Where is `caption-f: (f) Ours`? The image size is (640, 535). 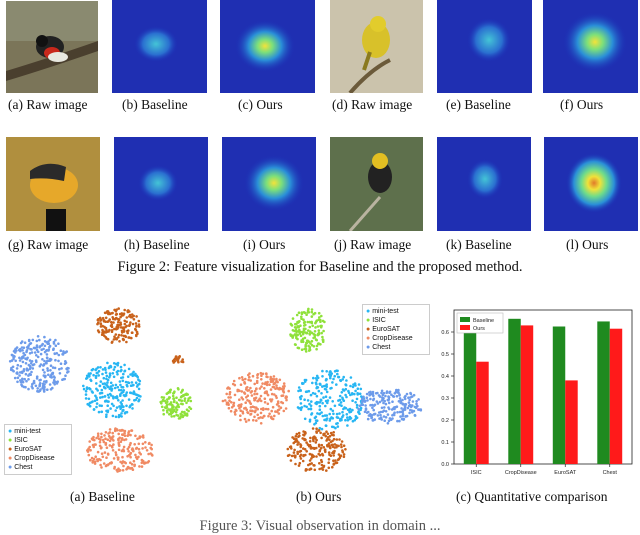 caption-f: (f) Ours is located at coordinates (582, 104).